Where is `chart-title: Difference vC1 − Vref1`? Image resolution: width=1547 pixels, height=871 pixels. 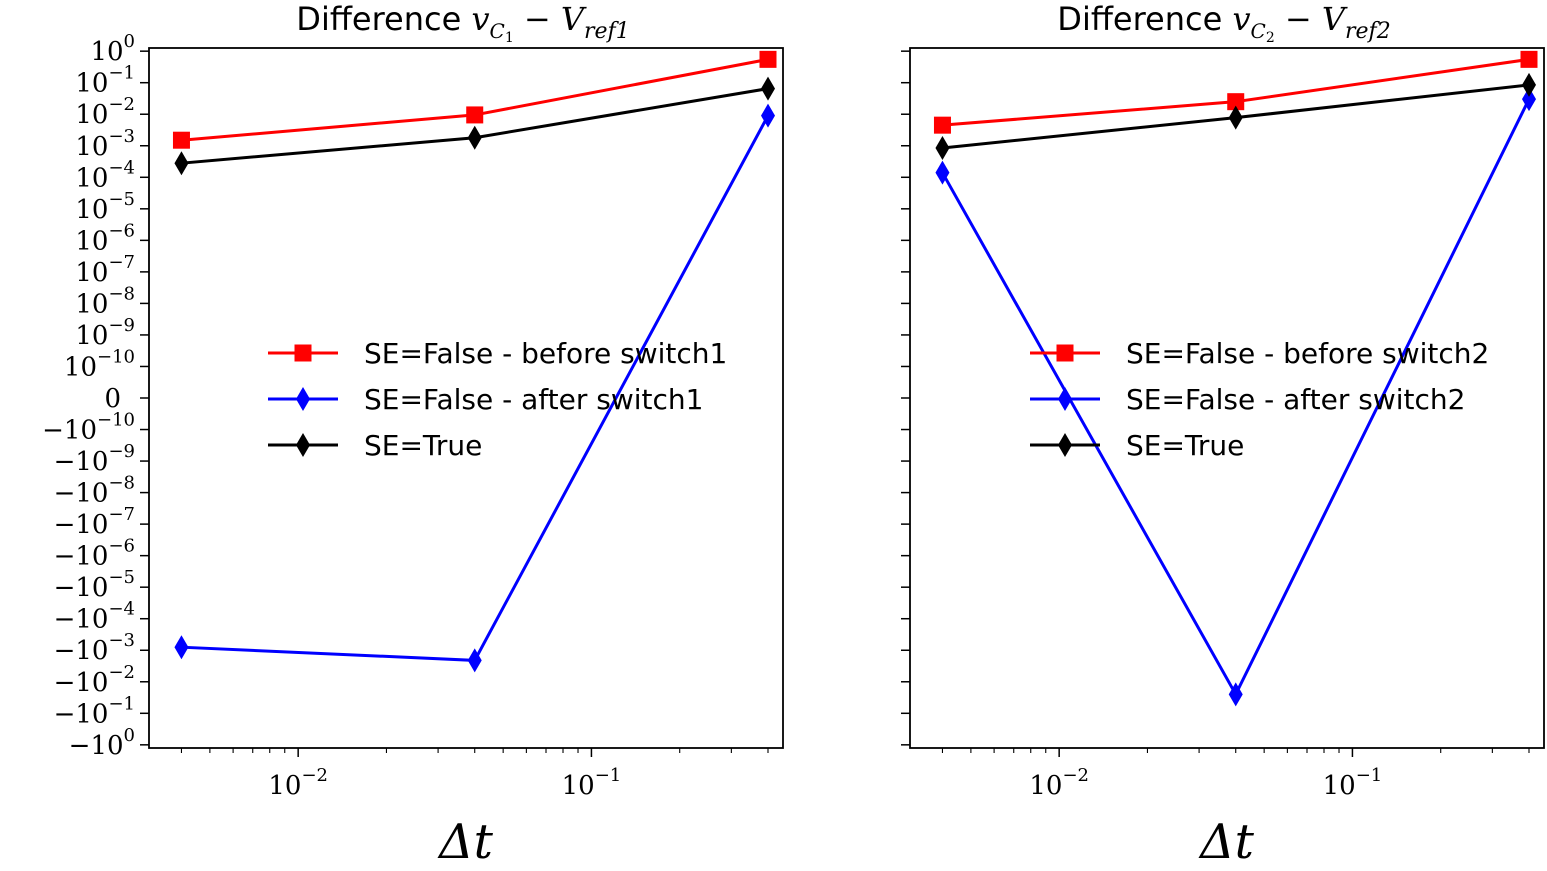 chart-title: Difference vC1 − Vref1 is located at coordinates (462, 23).